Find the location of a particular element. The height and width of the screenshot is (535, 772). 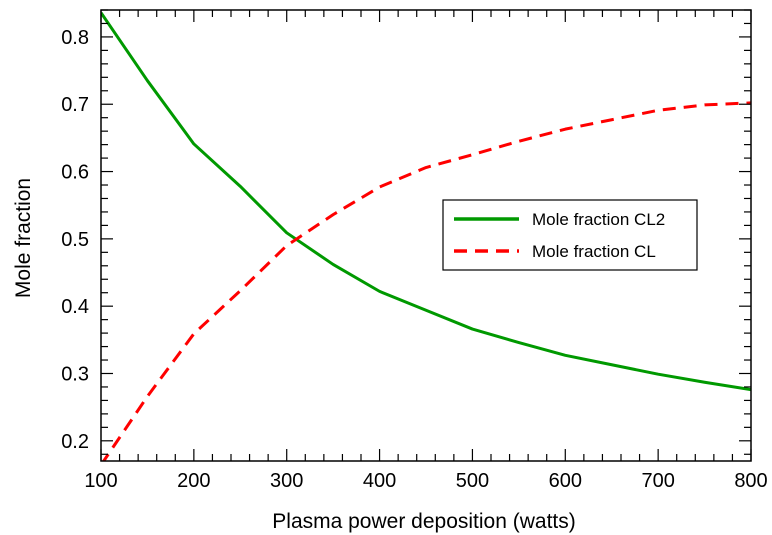

y-tick-label: 0.4 is located at coordinates (75, 307).